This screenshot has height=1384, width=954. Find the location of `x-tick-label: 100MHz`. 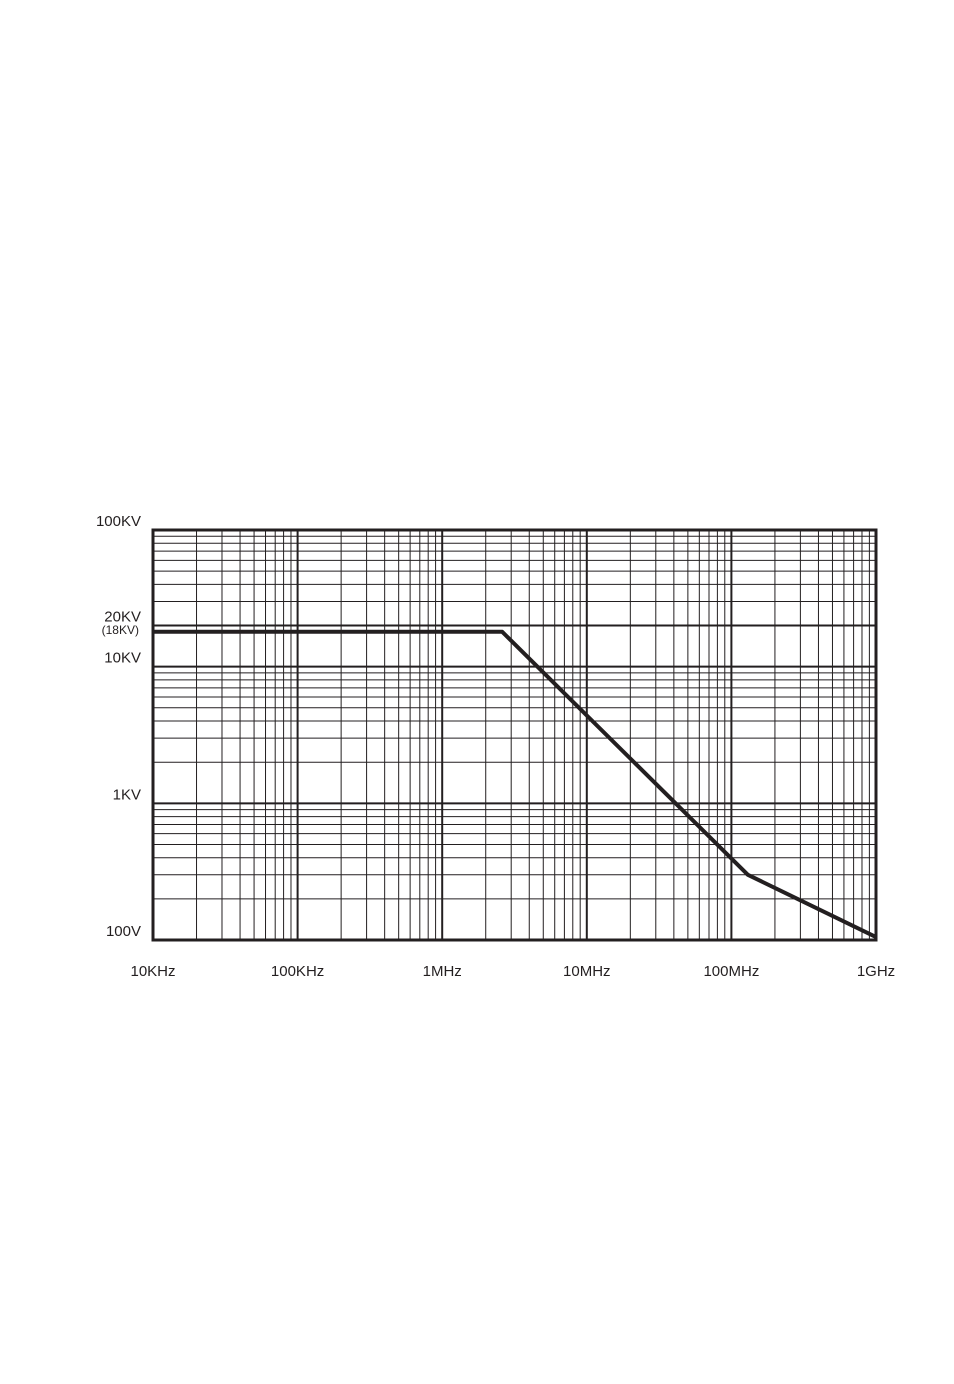

x-tick-label: 100MHz is located at coordinates (731, 971).